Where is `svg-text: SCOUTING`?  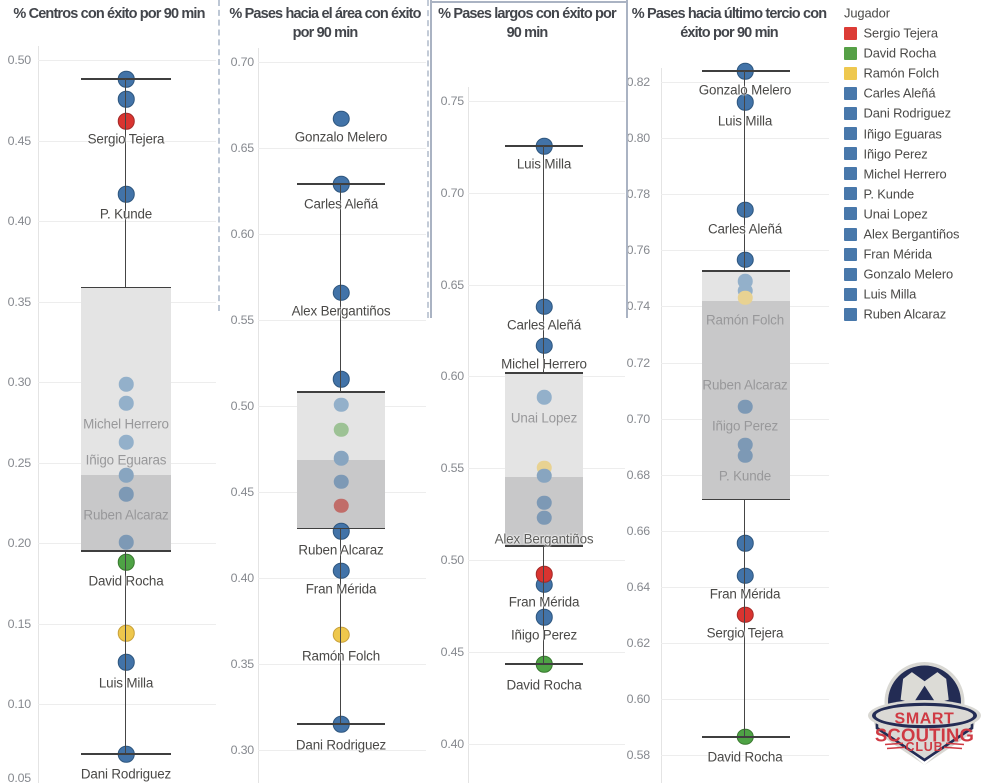 svg-text: SCOUTING is located at coordinates (924, 735).